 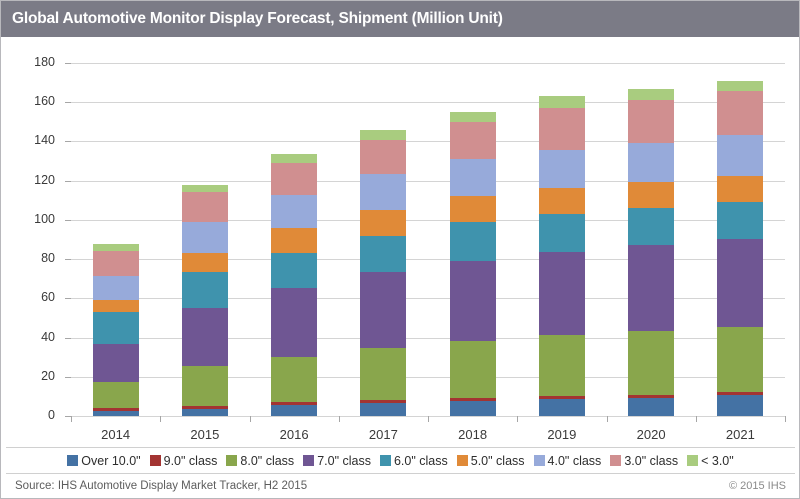 I want to click on legend-item: 5.0" class, so click(x=490, y=461).